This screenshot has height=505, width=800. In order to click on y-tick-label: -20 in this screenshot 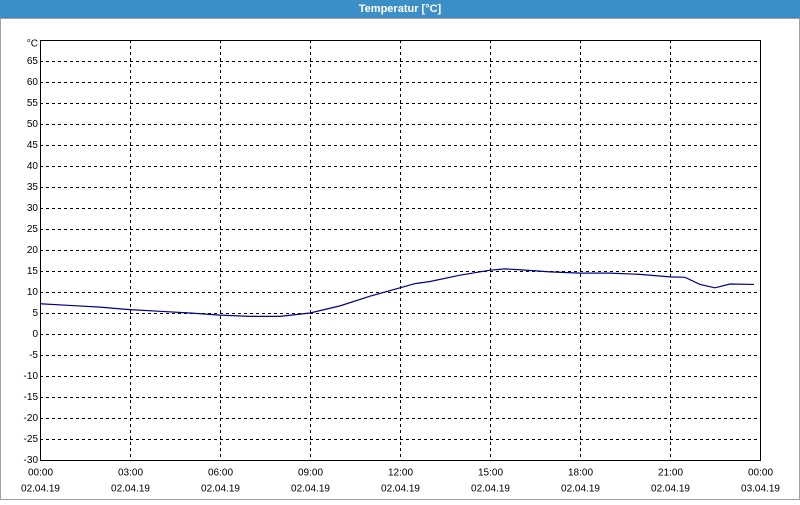, I will do `click(31, 418)`.